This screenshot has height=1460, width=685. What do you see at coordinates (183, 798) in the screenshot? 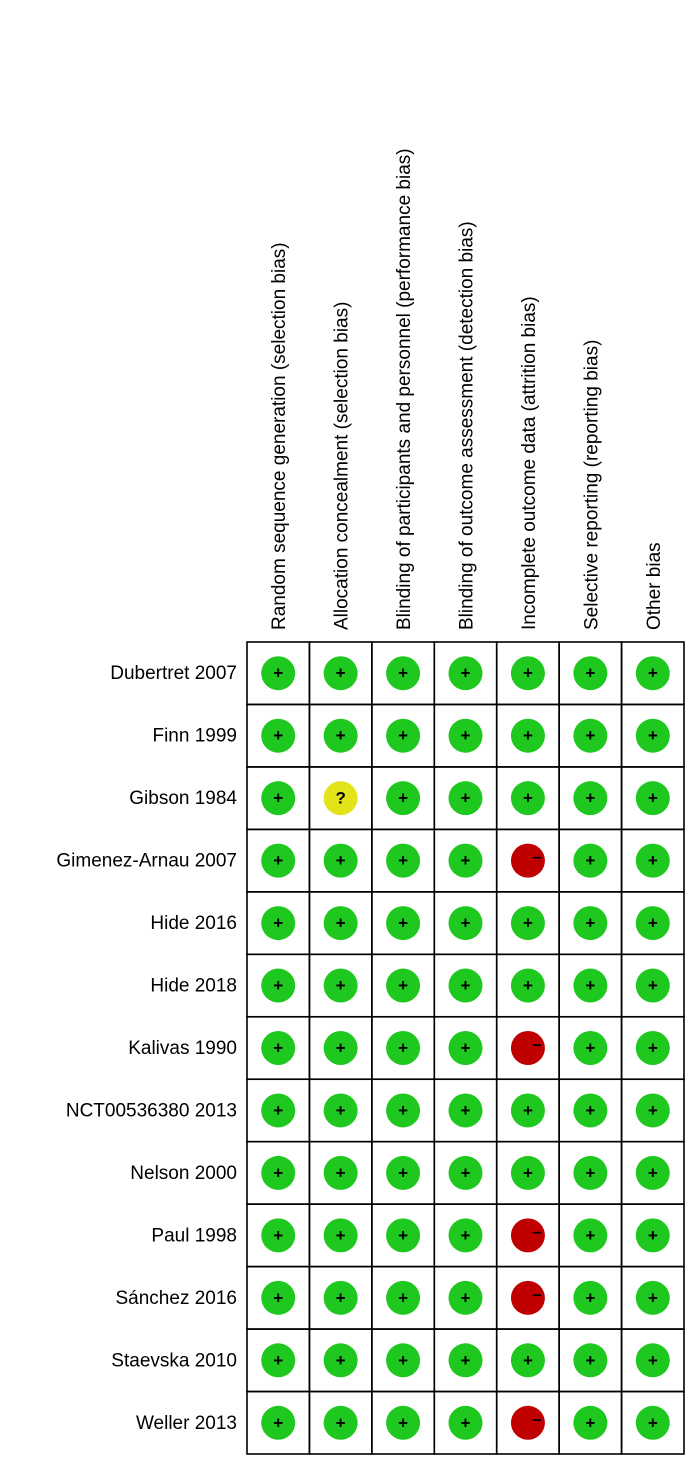
I see `study-label: Gibson 1984` at bounding box center [183, 798].